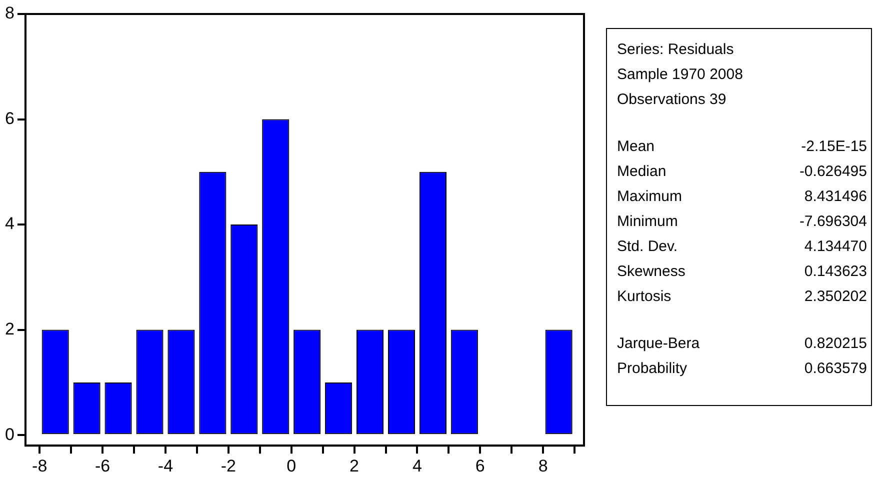 This screenshot has width=882, height=484. I want to click on y-tick-label: 4, so click(9, 224).